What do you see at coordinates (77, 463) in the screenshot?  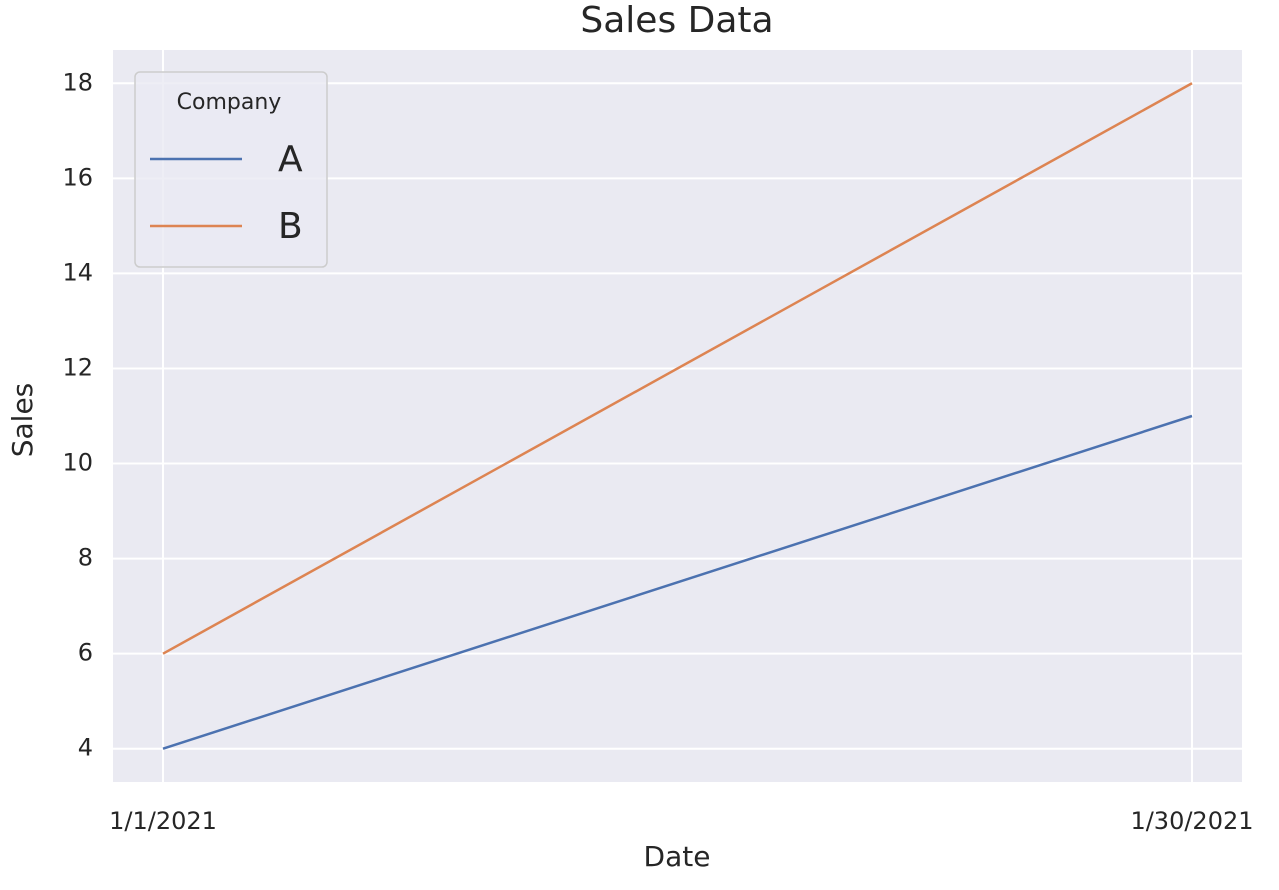 I see `y-tick-label: 10` at bounding box center [77, 463].